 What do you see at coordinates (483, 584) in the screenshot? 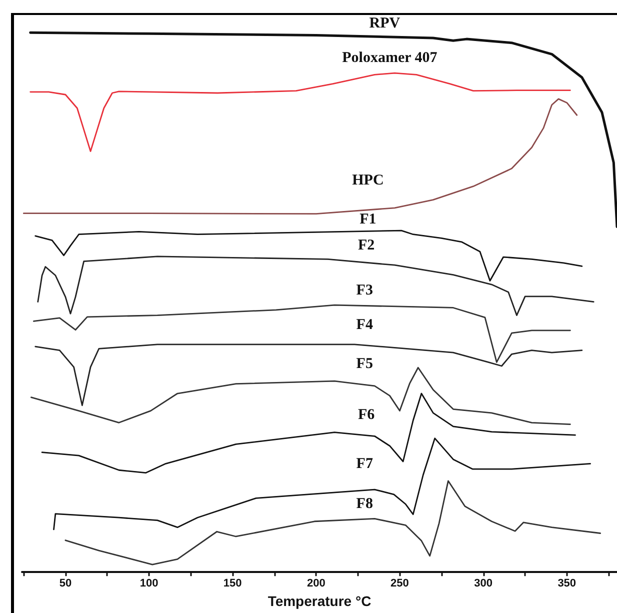
I see `x-tick-label: 300` at bounding box center [483, 584].